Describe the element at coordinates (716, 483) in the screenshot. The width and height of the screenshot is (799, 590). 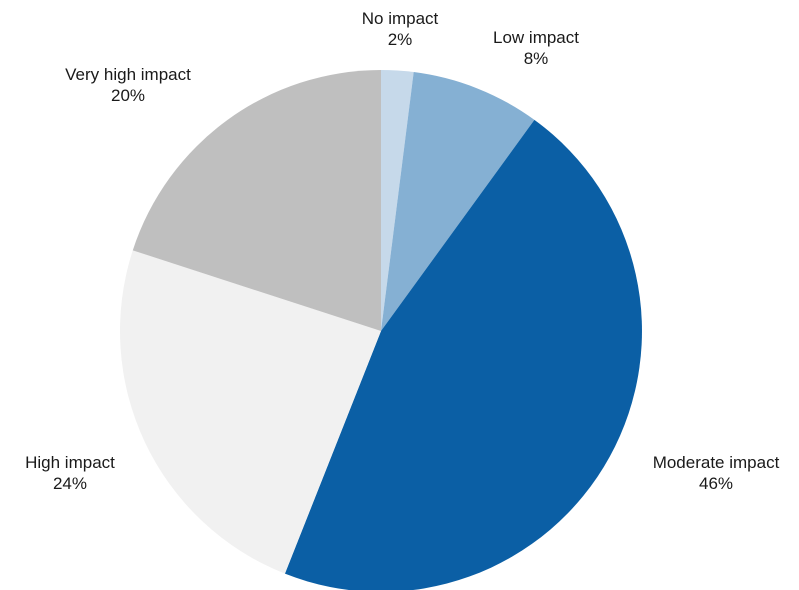
I see `slice-value: 46%` at that location.